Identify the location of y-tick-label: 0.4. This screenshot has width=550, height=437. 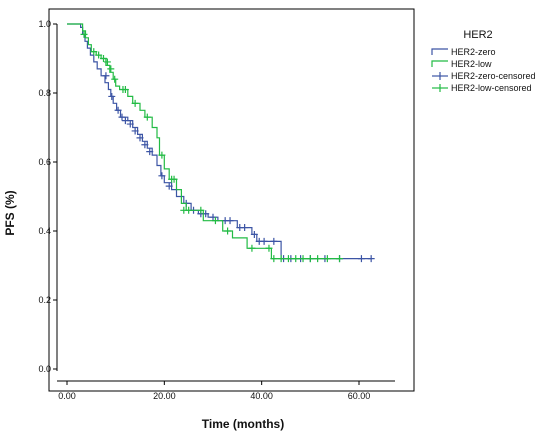
(44, 231).